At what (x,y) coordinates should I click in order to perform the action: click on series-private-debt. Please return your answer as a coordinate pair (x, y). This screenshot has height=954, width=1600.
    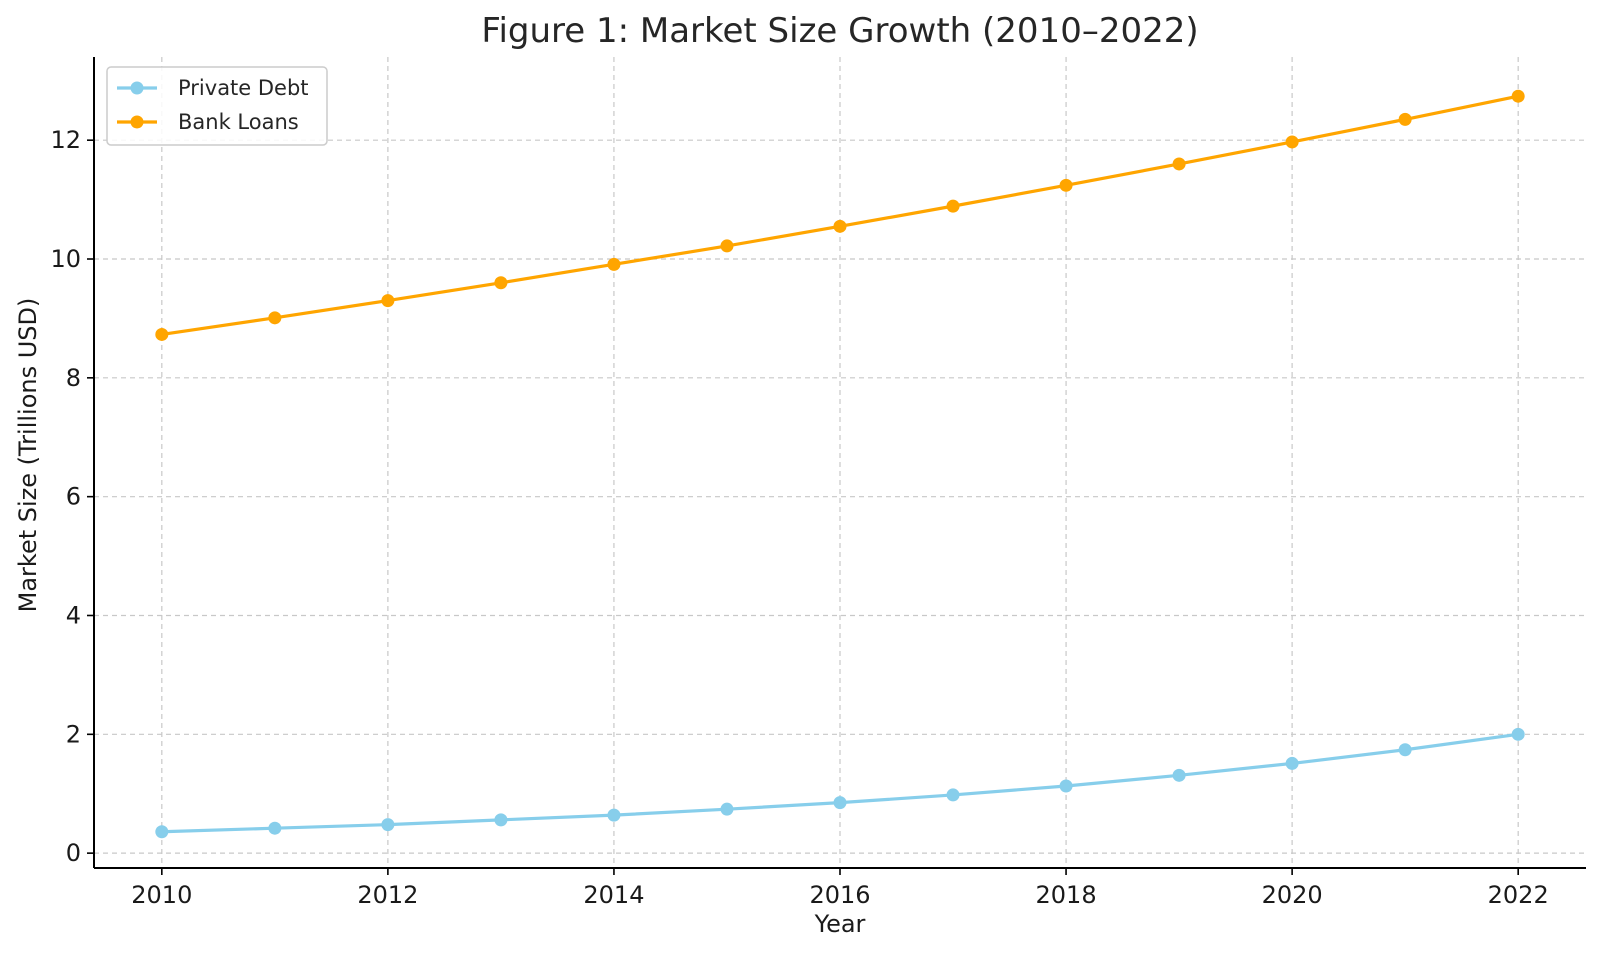
    Looking at the image, I should click on (840, 783).